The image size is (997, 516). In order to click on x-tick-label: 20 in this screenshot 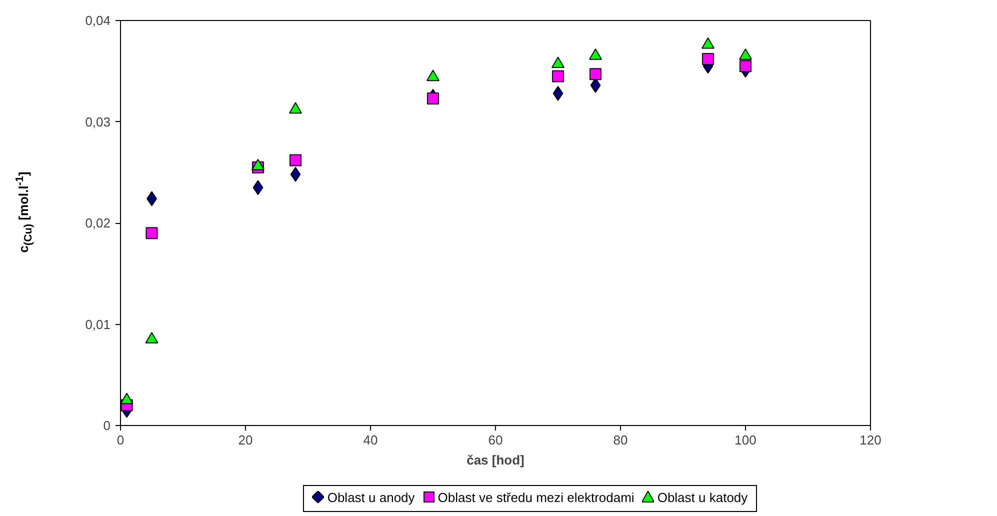, I will do `click(245, 440)`.